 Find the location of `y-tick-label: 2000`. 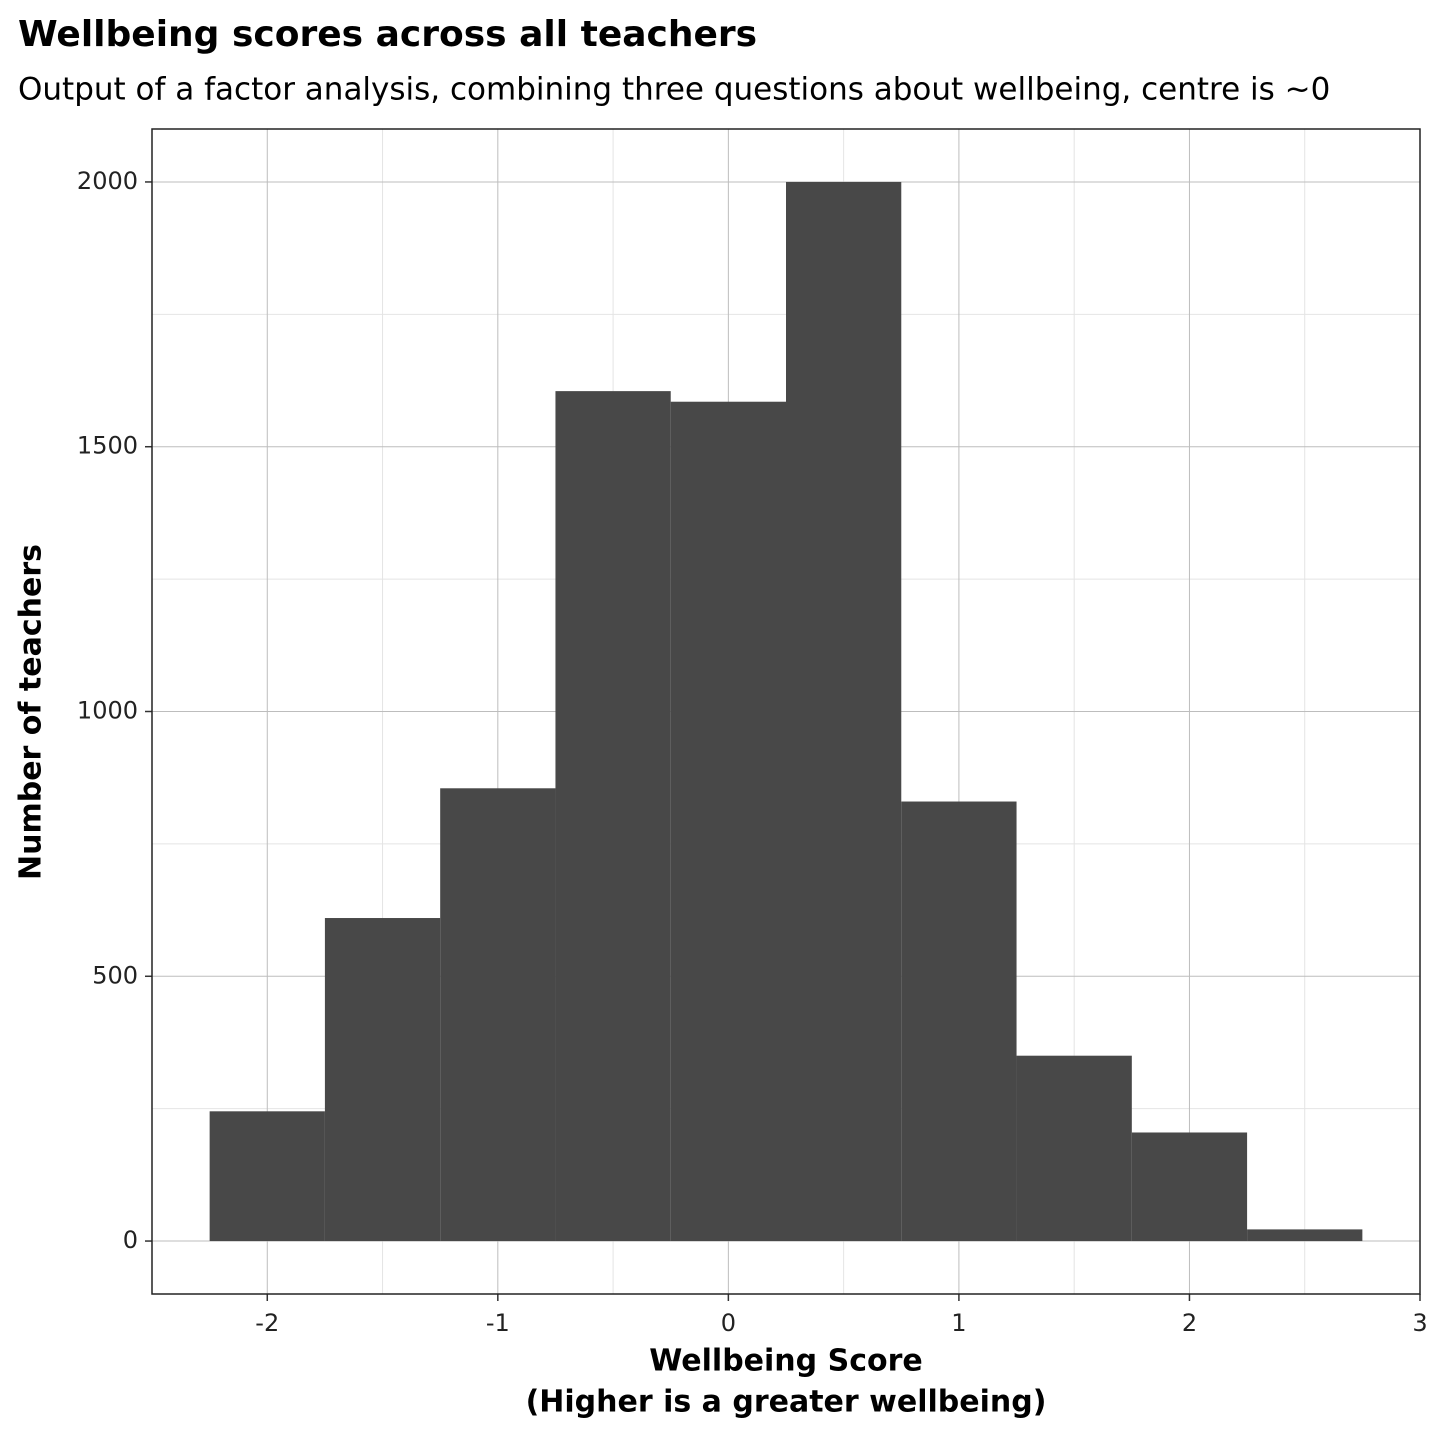

y-tick-label: 2000 is located at coordinates (107, 181).